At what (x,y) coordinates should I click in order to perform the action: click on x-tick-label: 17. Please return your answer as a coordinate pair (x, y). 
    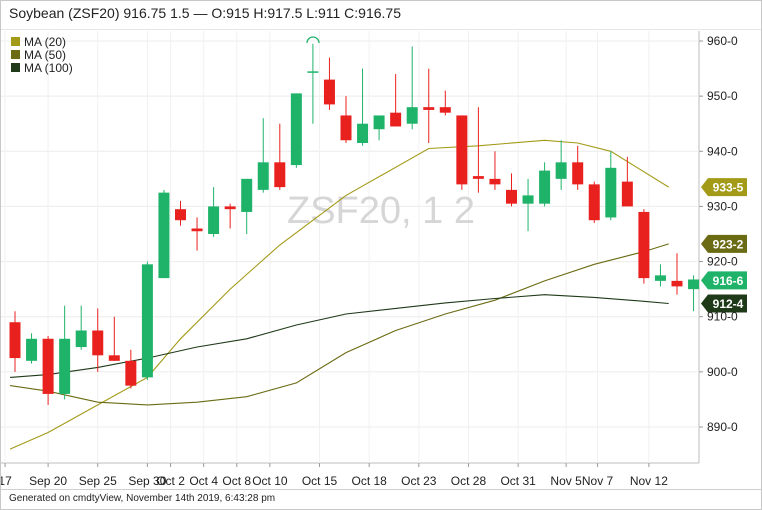
    Looking at the image, I should click on (6, 481).